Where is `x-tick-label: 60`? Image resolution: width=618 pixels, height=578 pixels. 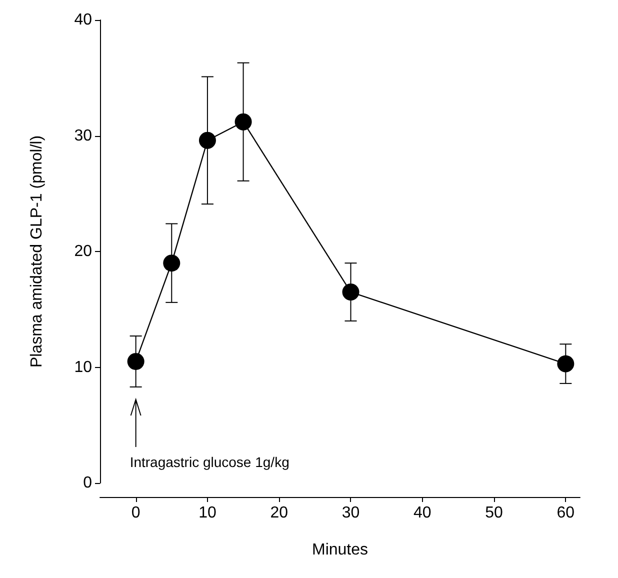
x-tick-label: 60 is located at coordinates (565, 513).